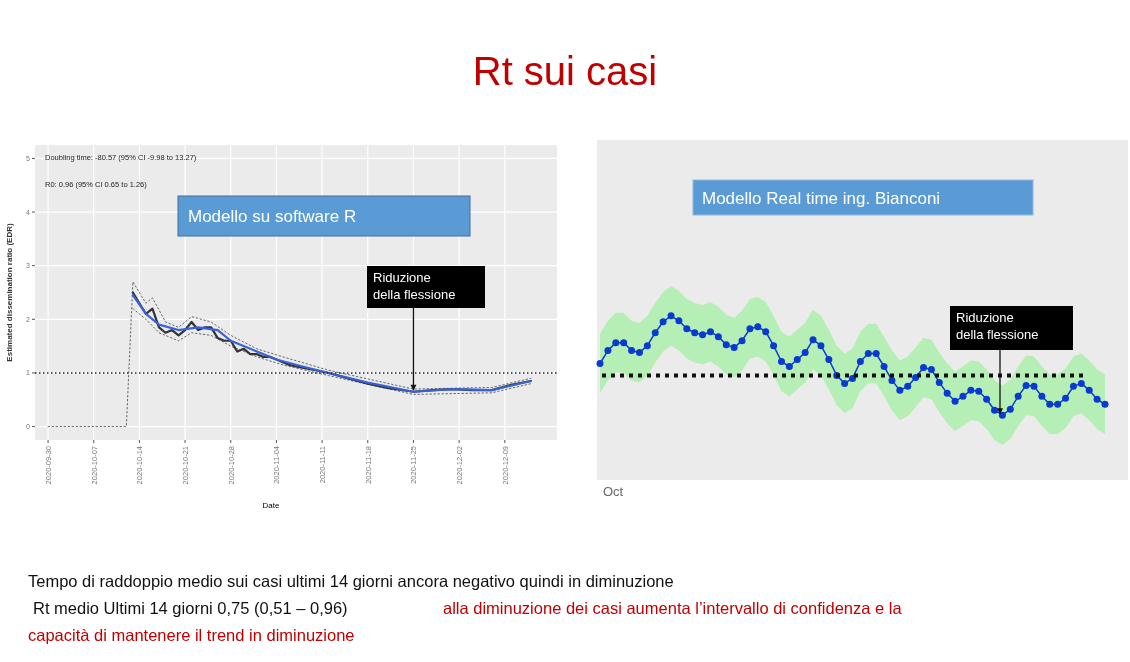  I want to click on annotation: Modello su software R, so click(272, 216).